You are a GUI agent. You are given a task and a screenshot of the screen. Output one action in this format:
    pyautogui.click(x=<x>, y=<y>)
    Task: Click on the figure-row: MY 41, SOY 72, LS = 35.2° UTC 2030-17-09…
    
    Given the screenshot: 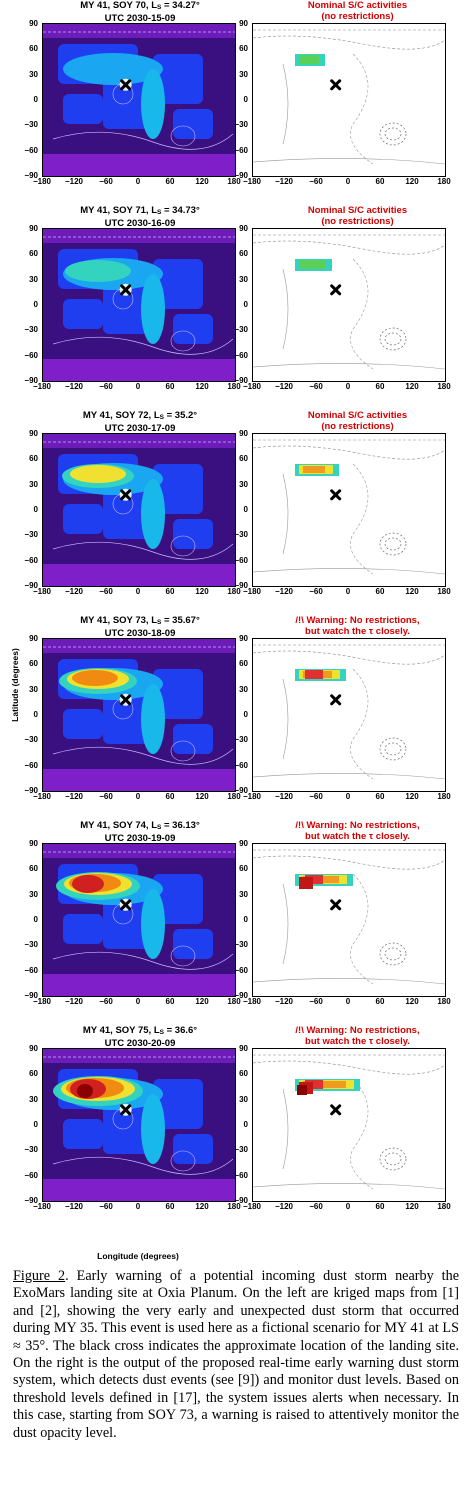 What is the action you would take?
    pyautogui.click(x=236, y=510)
    